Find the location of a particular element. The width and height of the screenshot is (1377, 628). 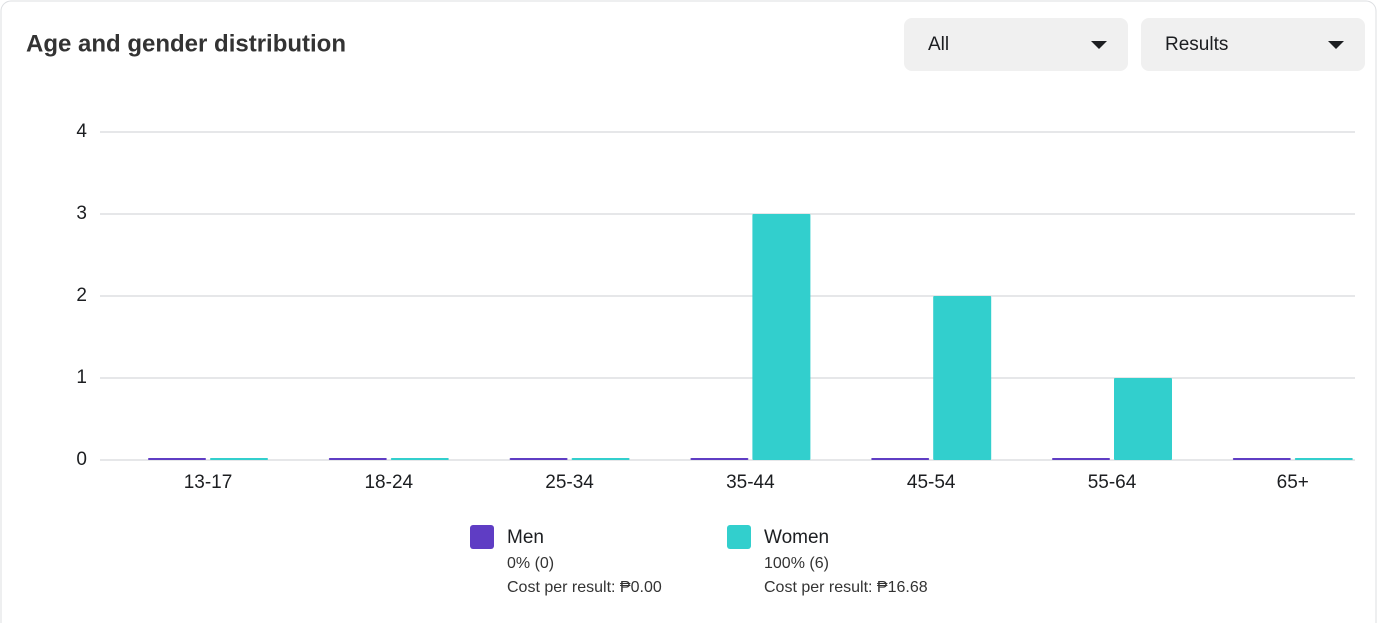

legend-share: 100% (6) is located at coordinates (796, 563).